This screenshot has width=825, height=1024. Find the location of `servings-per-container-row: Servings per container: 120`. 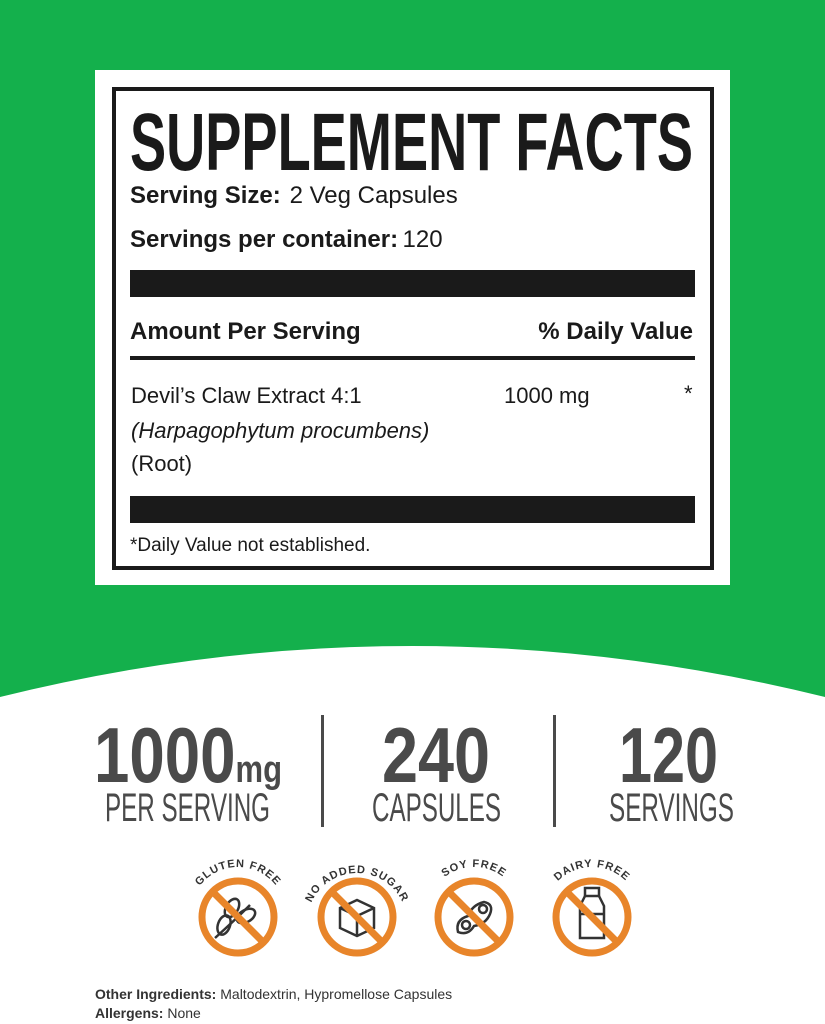

servings-per-container-row: Servings per container: 120 is located at coordinates (286, 239).